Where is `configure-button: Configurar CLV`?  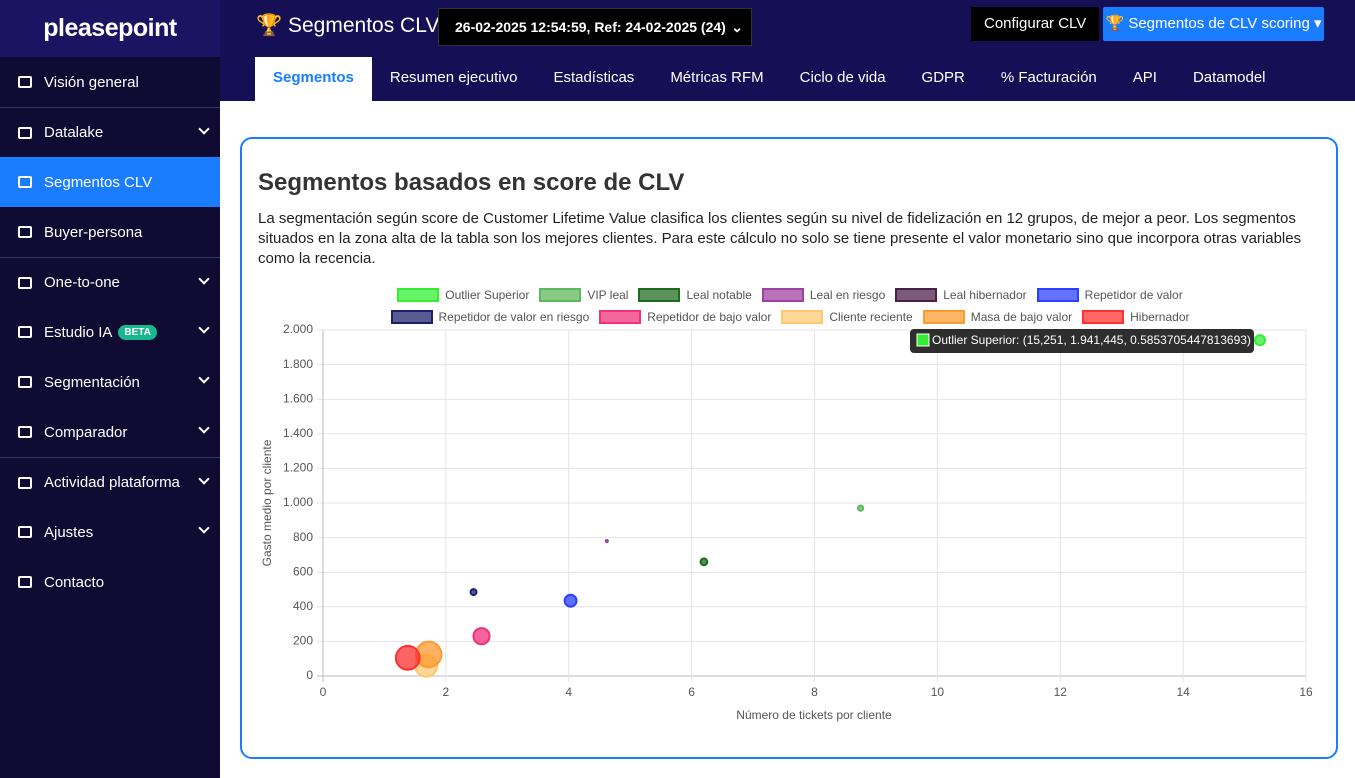 configure-button: Configurar CLV is located at coordinates (1035, 24).